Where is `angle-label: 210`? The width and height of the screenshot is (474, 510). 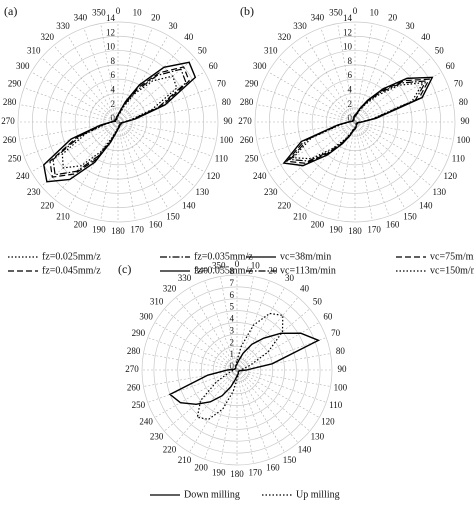
angle-label: 210 is located at coordinates (63, 216).